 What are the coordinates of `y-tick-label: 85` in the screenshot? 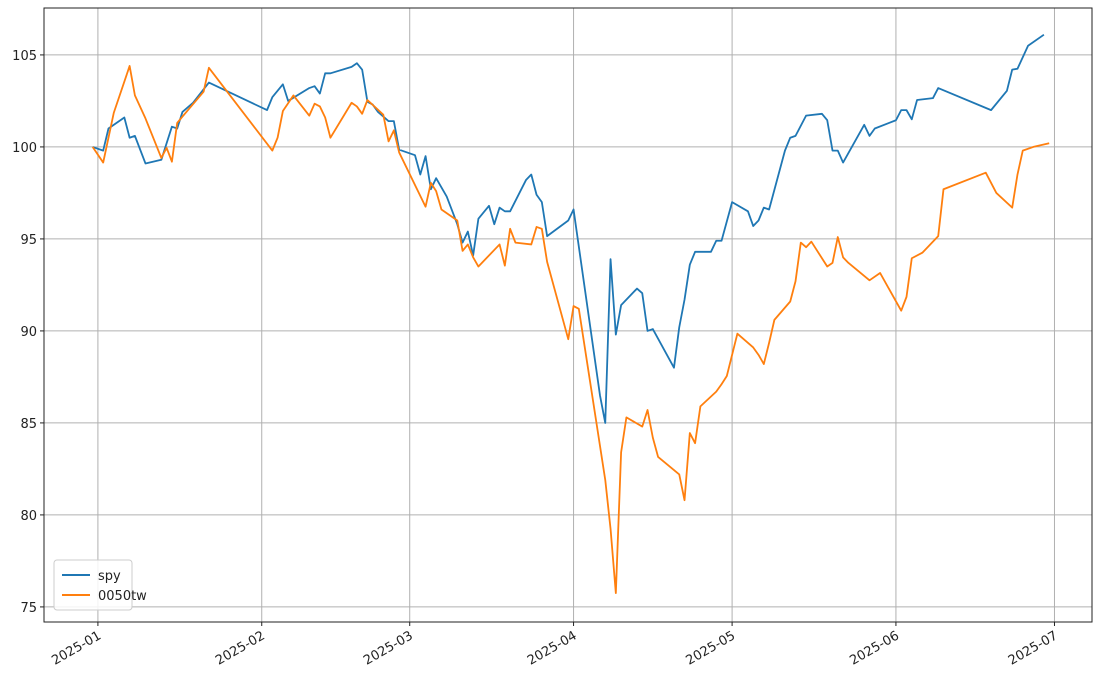 It's located at (28, 424).